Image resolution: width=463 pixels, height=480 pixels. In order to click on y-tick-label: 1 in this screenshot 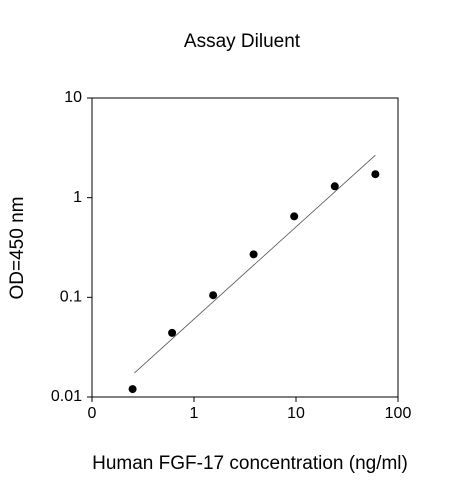, I will do `click(77, 197)`.